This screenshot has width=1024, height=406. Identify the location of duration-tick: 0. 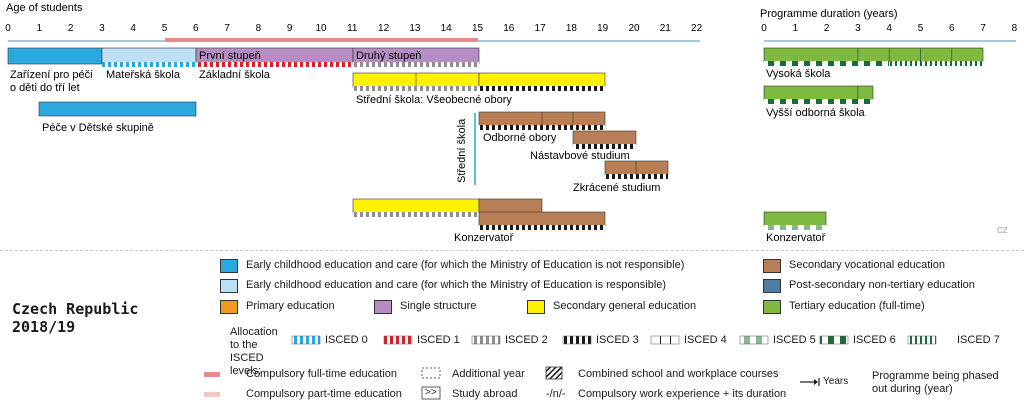
(764, 28).